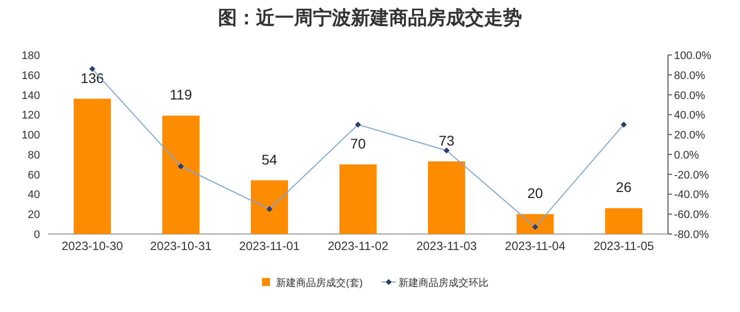 This screenshot has height=312, width=740. I want to click on x-tick-label: 2023-11-04, so click(535, 246).